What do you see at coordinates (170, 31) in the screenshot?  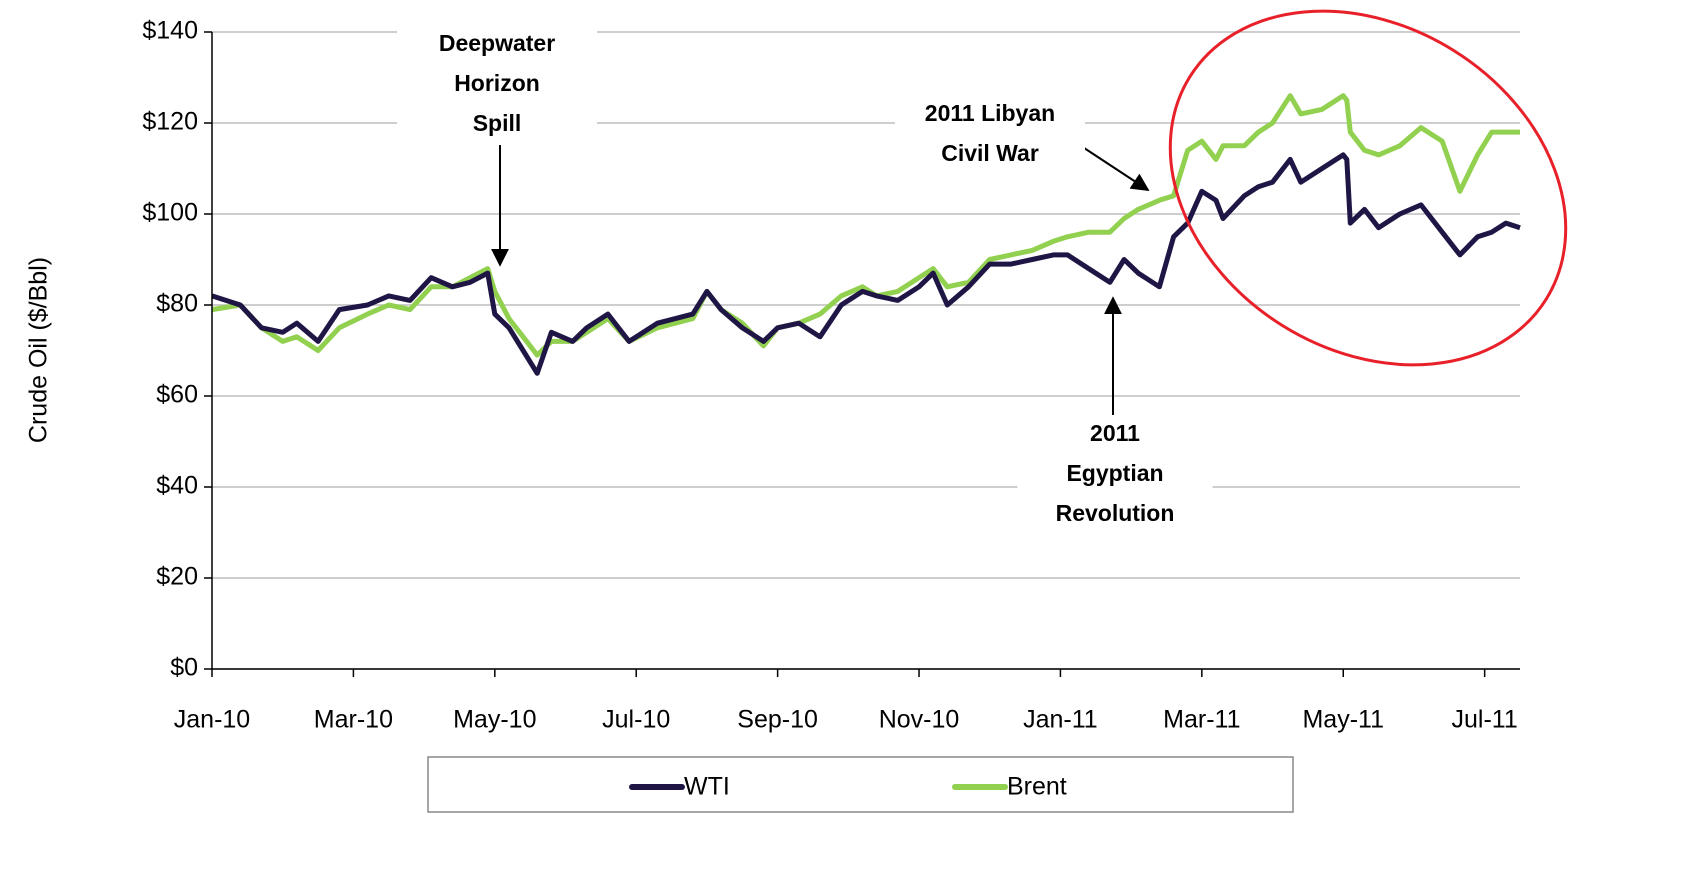 I see `y-tick-label: $140` at bounding box center [170, 31].